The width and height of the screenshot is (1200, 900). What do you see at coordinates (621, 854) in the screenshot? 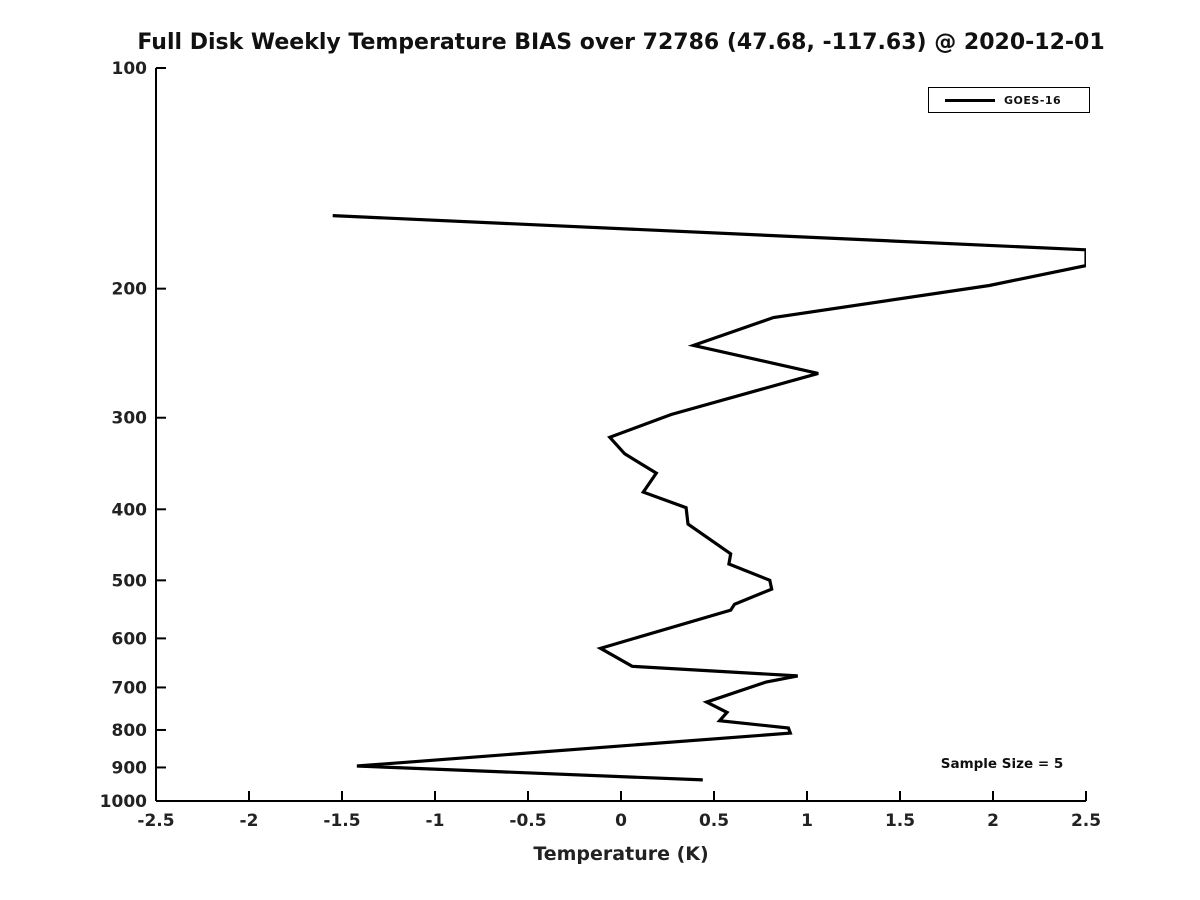
I see `x-axis-label: Temperature (K)` at bounding box center [621, 854].